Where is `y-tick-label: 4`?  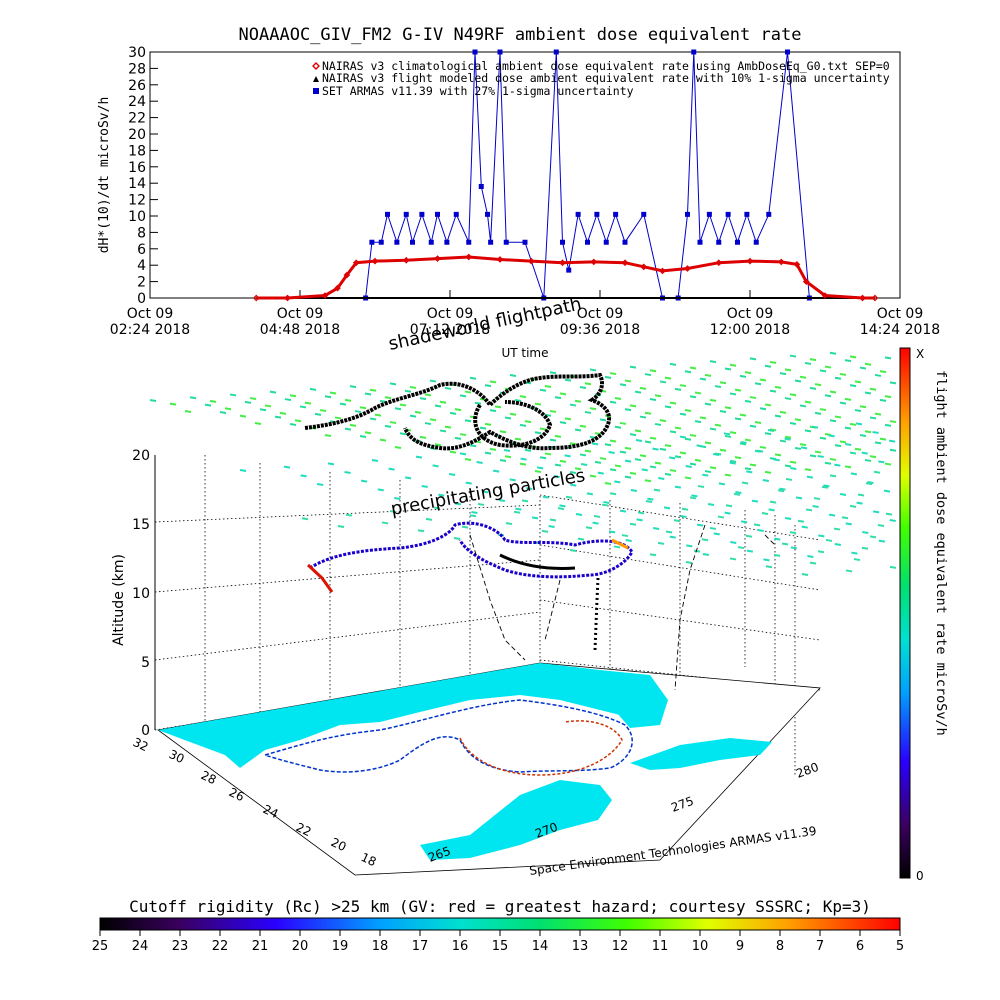
y-tick-label: 4 is located at coordinates (141, 266).